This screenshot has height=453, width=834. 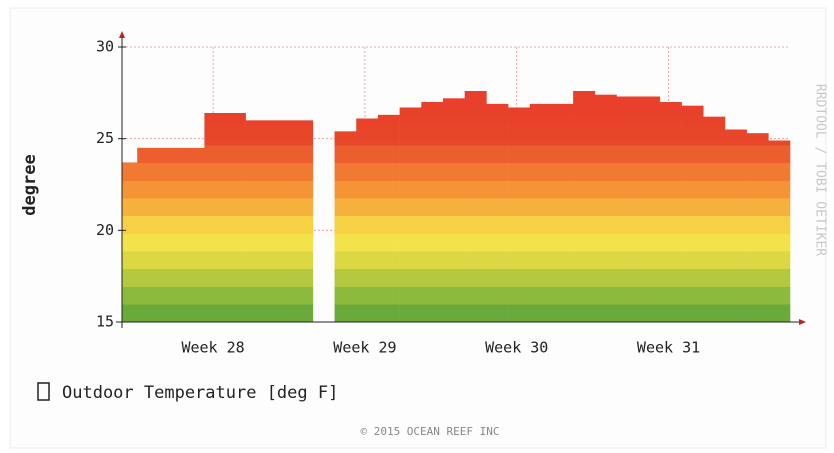 I want to click on y-tick-label: 20, so click(x=105, y=230).